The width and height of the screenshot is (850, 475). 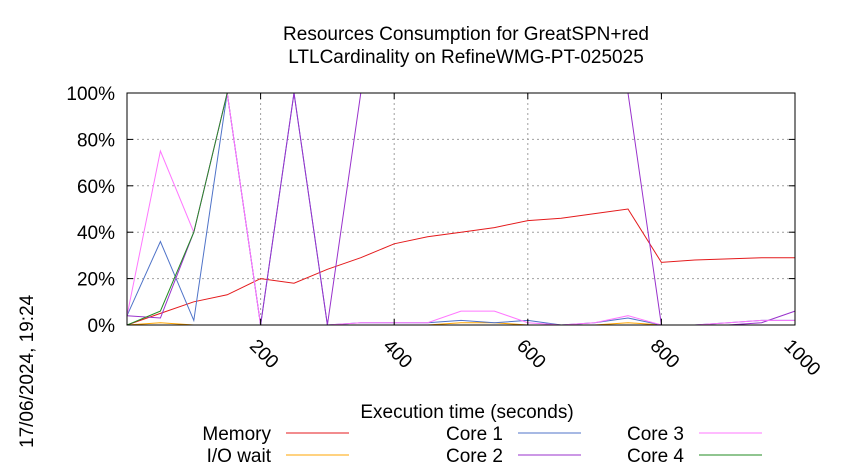 I want to click on x-tick-label: 200, so click(x=263, y=354).